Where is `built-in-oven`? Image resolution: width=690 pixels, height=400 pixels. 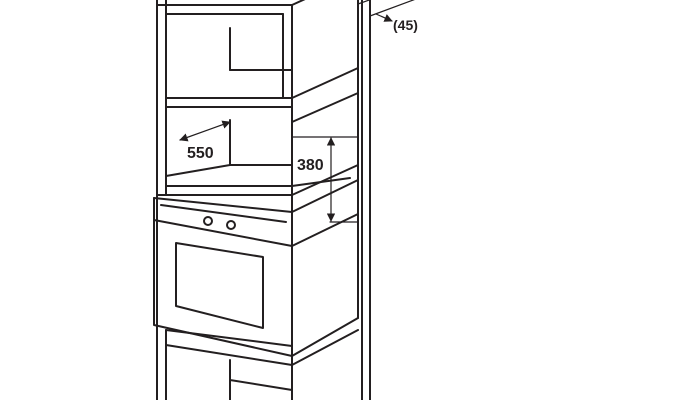 built-in-oven is located at coordinates (256, 268).